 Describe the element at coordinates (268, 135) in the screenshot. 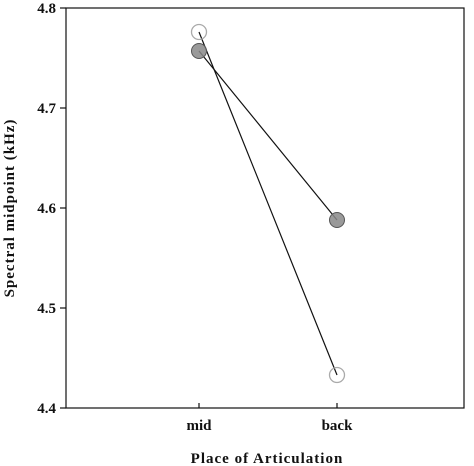

I see `series-line` at that location.